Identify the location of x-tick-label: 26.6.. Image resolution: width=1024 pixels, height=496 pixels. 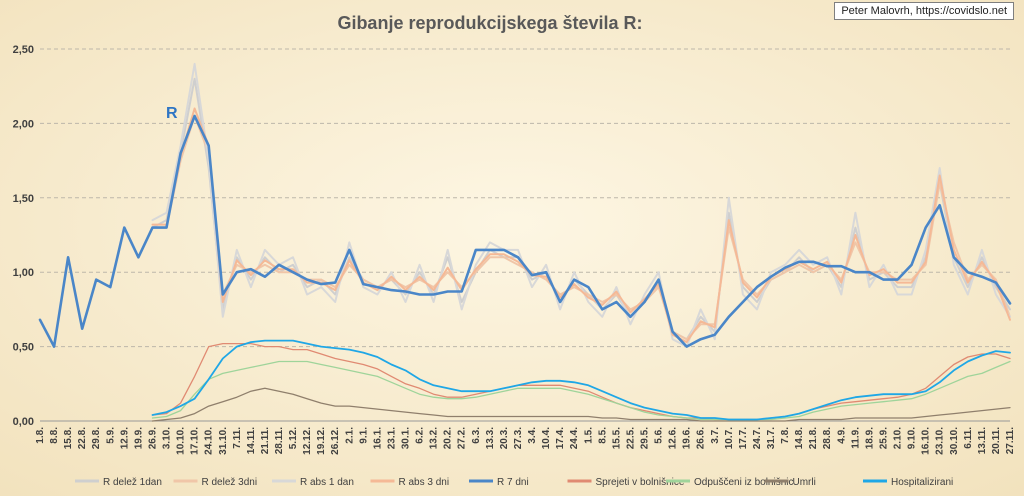
(701, 438).